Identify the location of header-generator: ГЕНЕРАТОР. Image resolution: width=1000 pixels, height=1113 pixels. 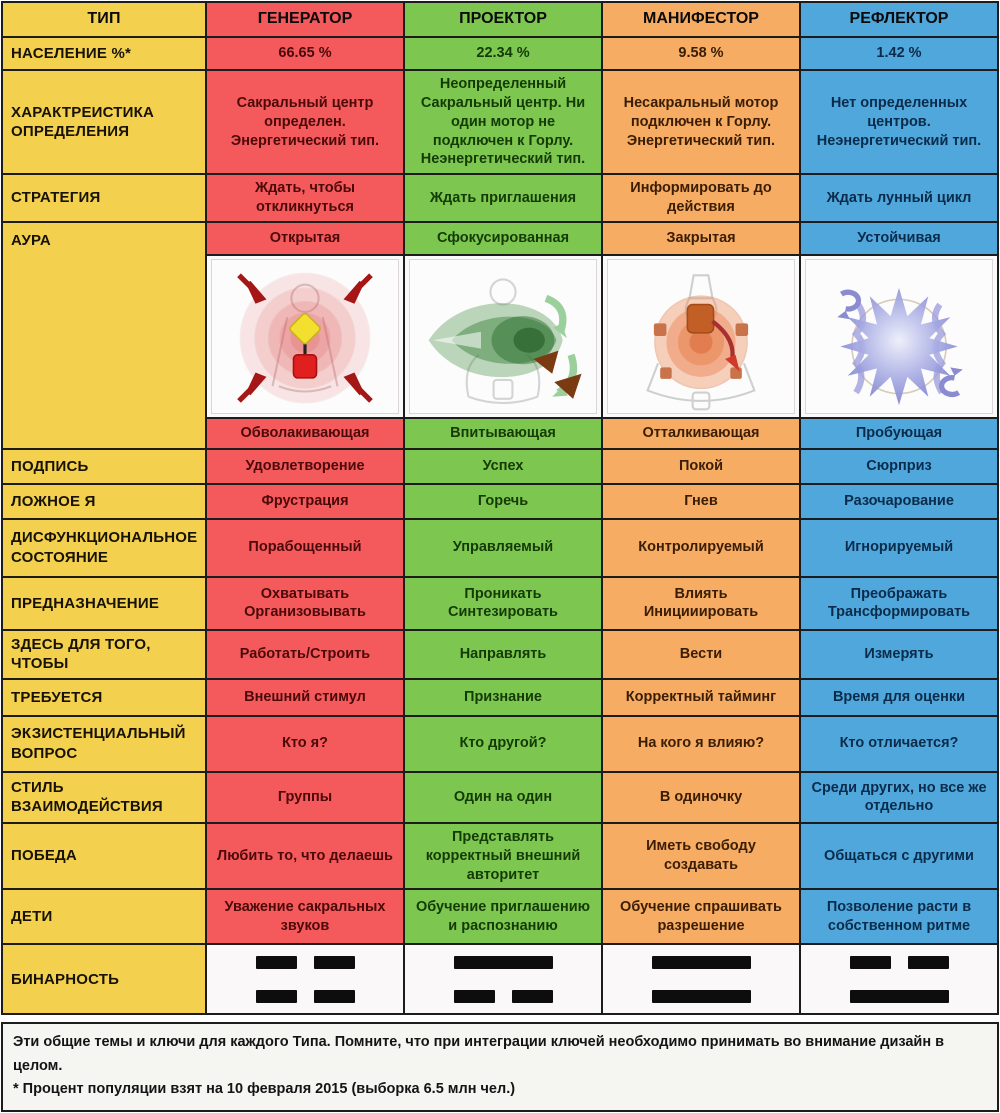
(304, 19).